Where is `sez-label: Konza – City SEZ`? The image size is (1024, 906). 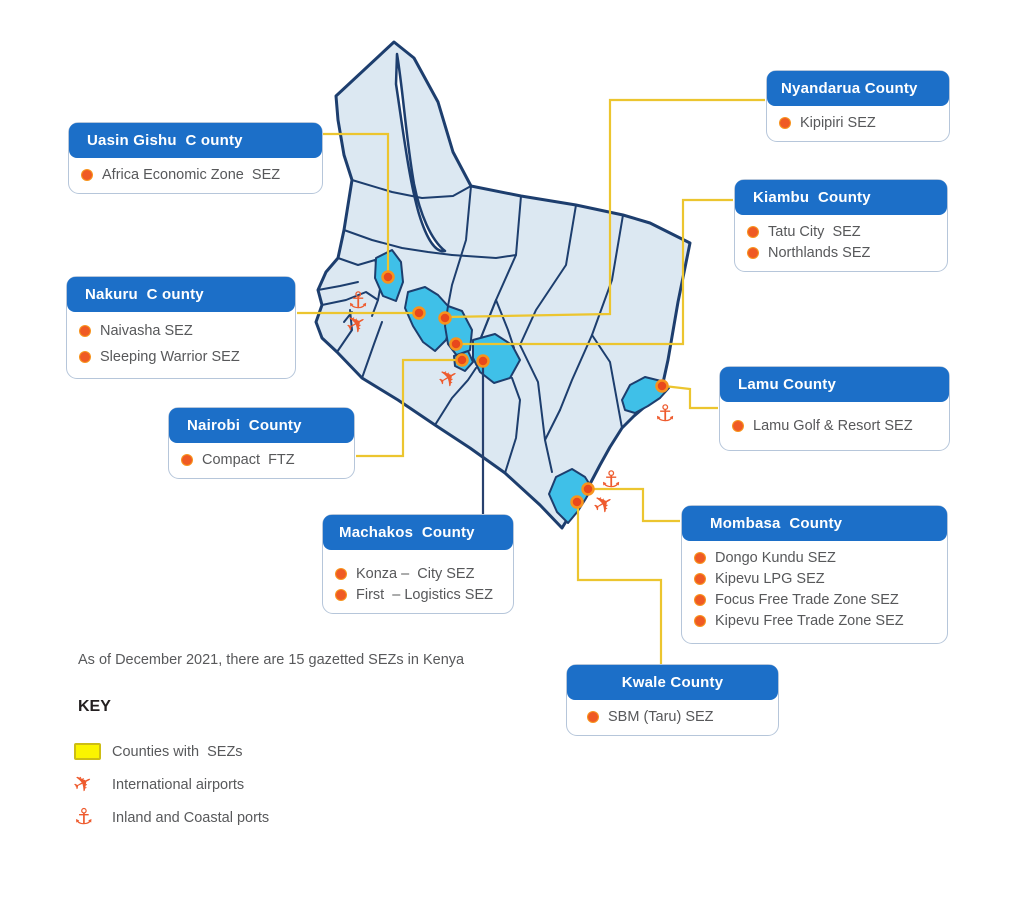
sez-label: Konza – City SEZ is located at coordinates (415, 573).